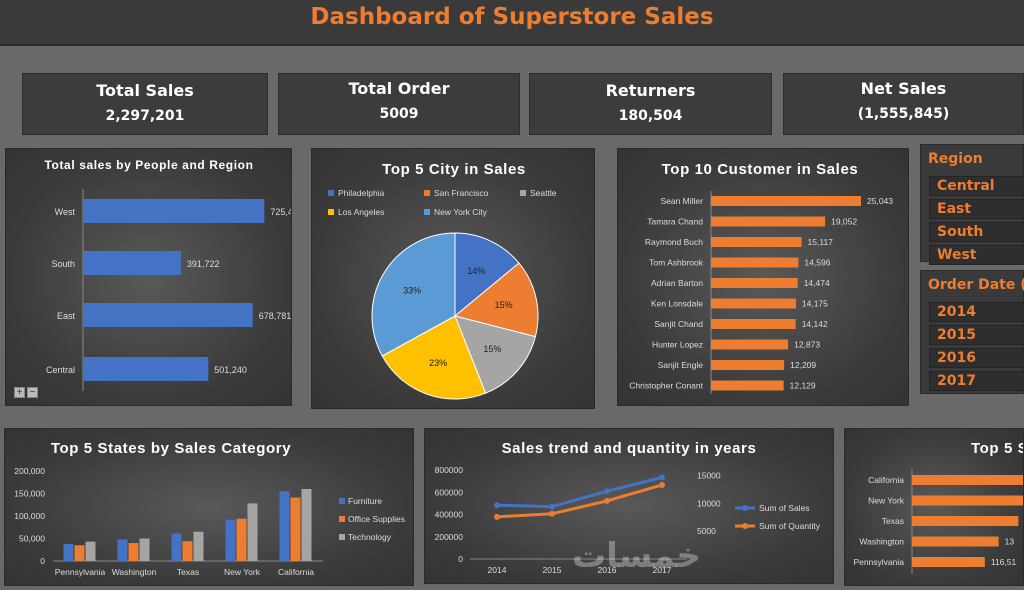 This screenshot has height=590, width=1024. I want to click on slicer-item-west: West, so click(976, 255).